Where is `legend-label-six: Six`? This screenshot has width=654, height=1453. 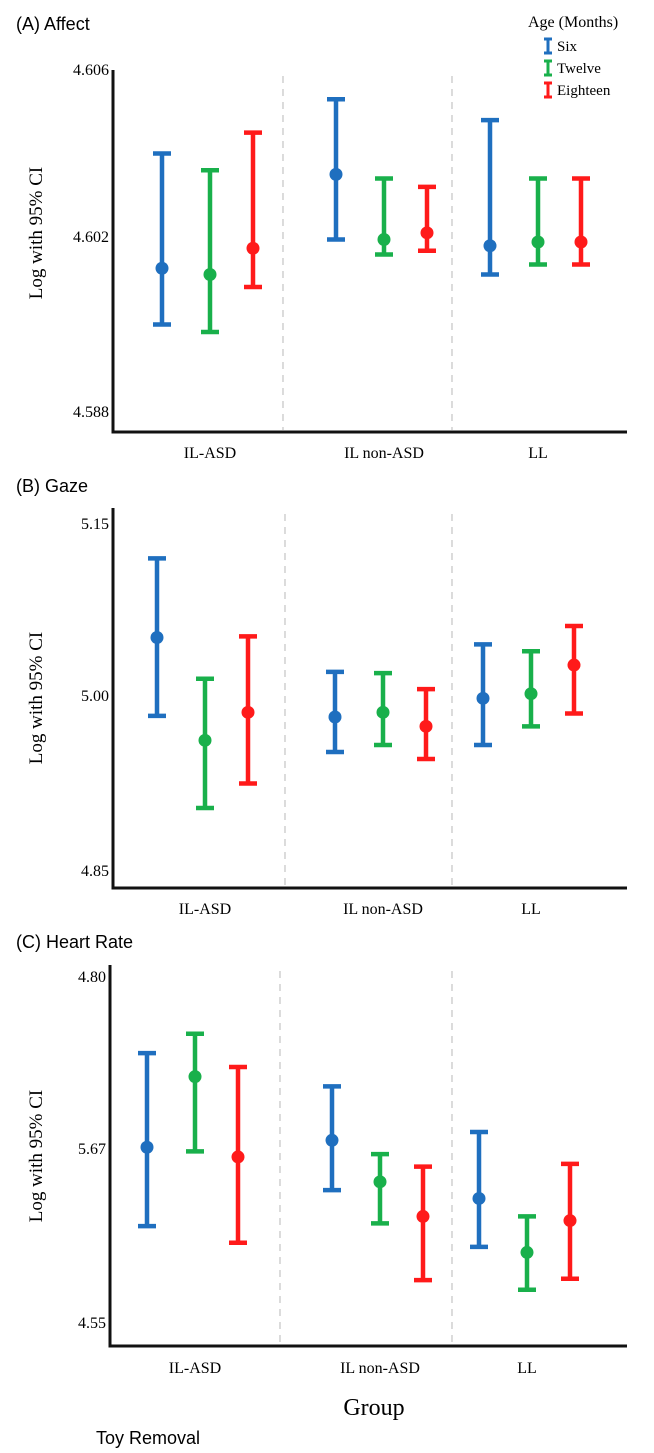
legend-label-six: Six is located at coordinates (567, 47).